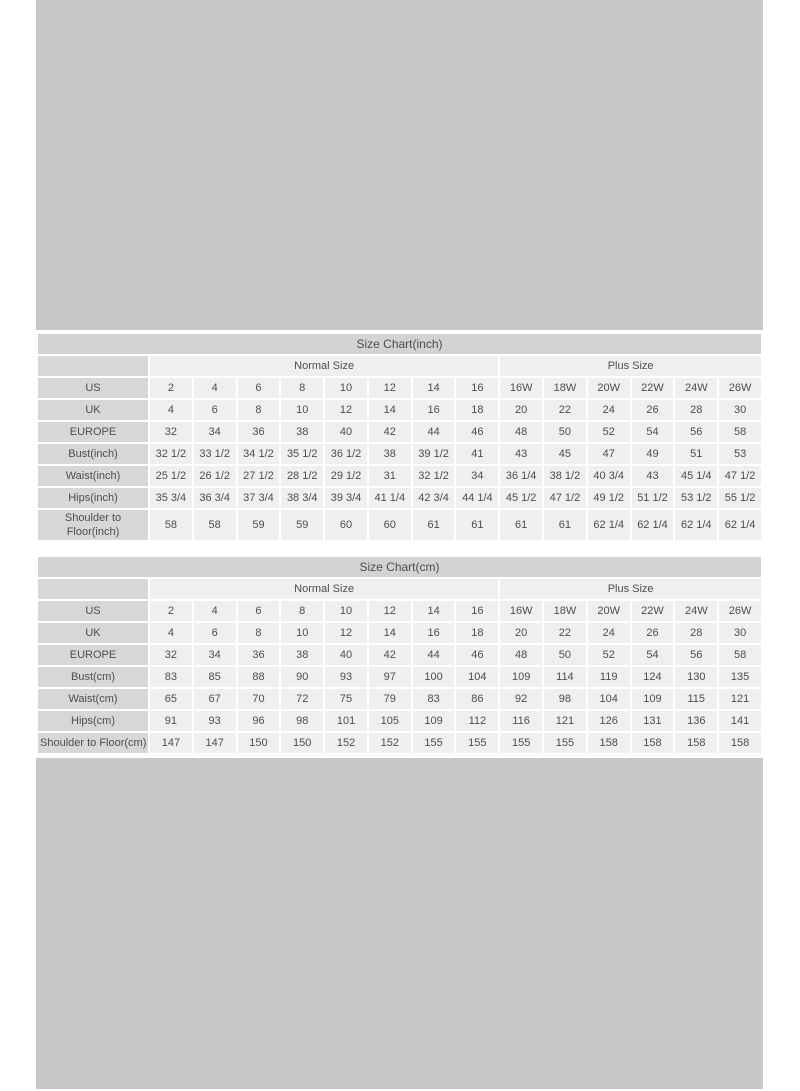  What do you see at coordinates (565, 677) in the screenshot?
I see `size-cell: 114` at bounding box center [565, 677].